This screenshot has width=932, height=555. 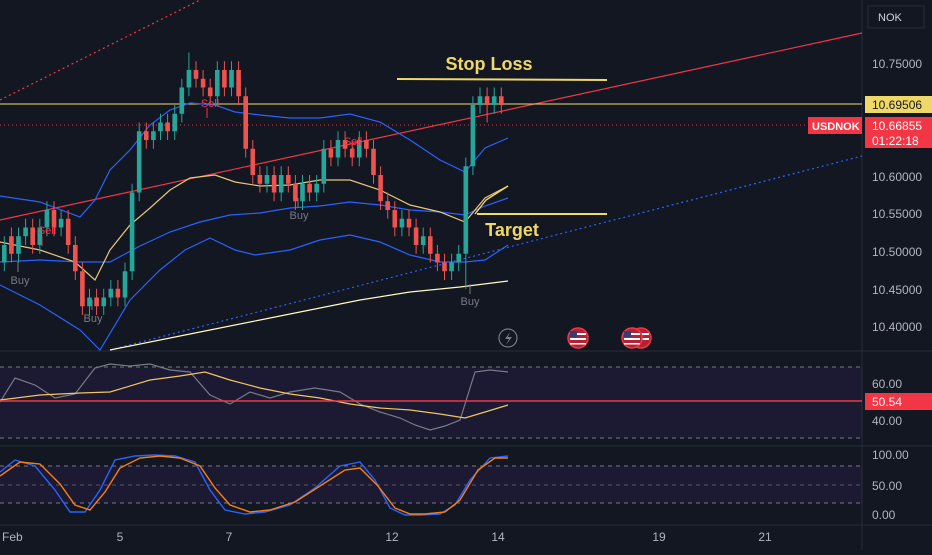 I want to click on time-tick: 12, so click(x=392, y=537).